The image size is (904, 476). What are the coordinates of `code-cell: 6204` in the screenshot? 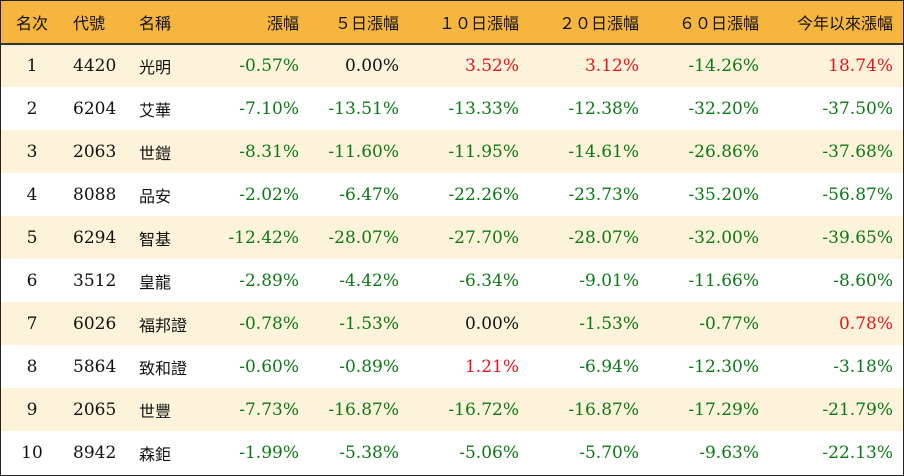 It's located at (95, 108).